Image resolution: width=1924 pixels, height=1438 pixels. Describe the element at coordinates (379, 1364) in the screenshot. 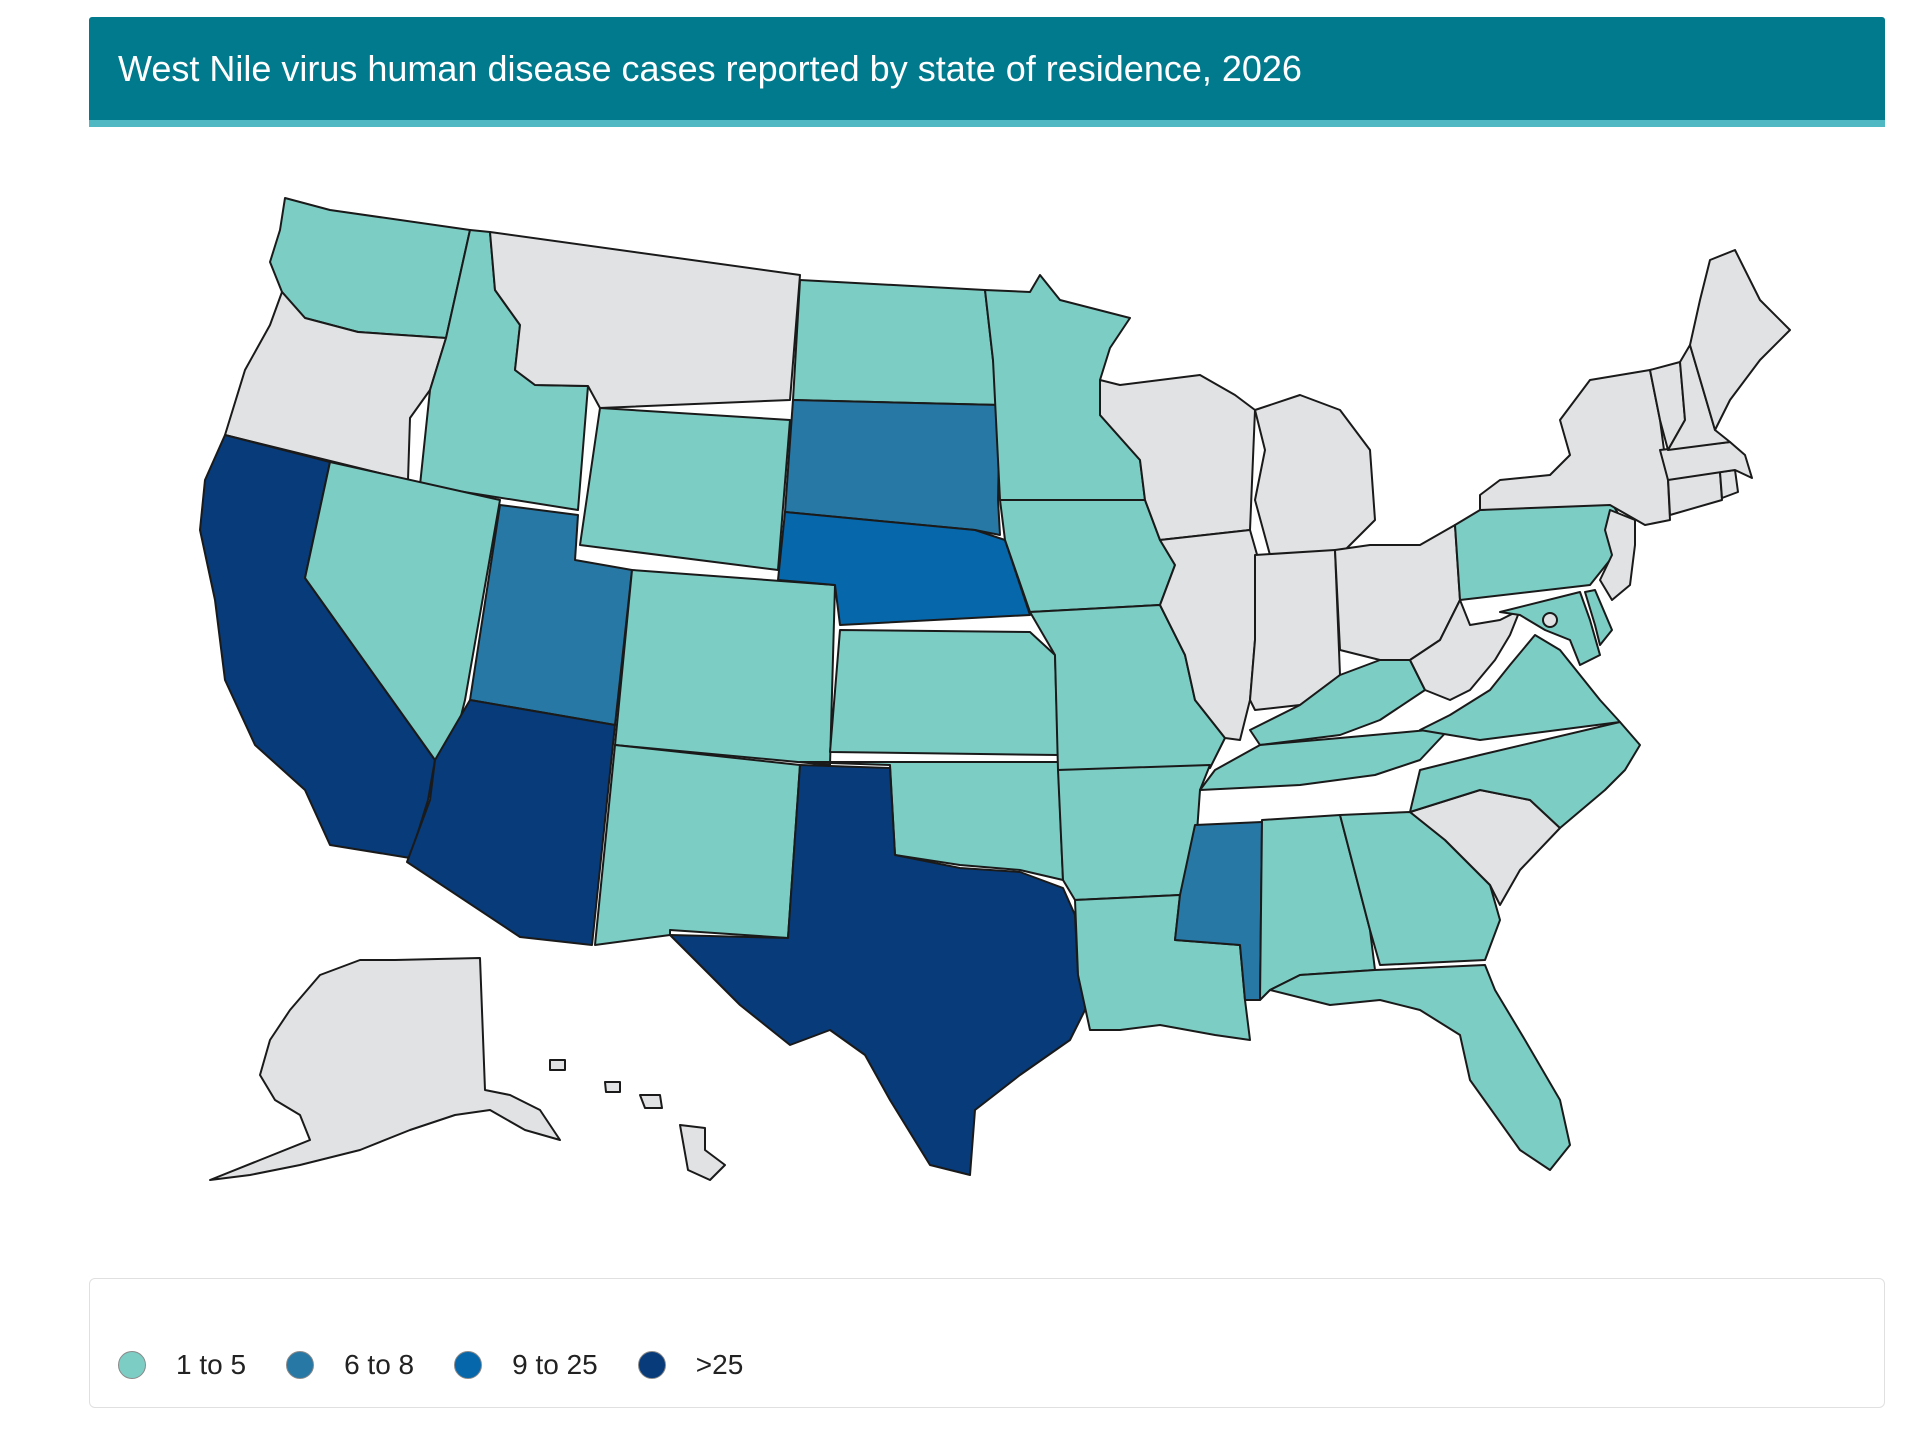

I see `legend-label: 6 to 8` at that location.